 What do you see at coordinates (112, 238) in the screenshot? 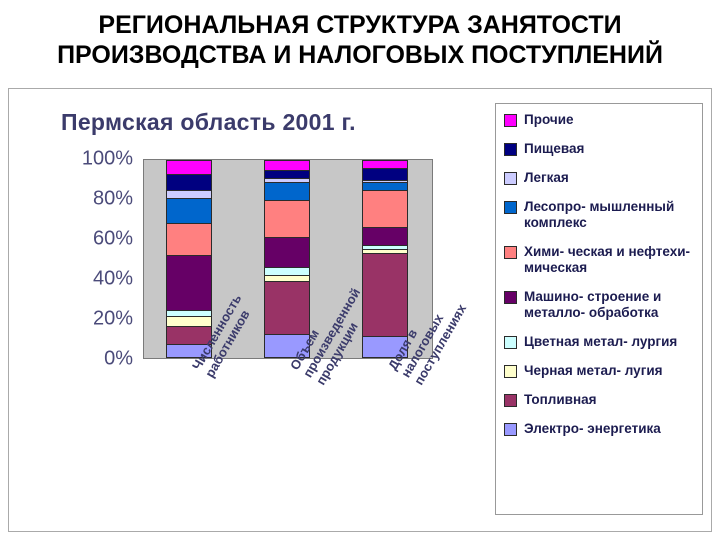
I see `y-tick-label: 60%` at bounding box center [112, 238].